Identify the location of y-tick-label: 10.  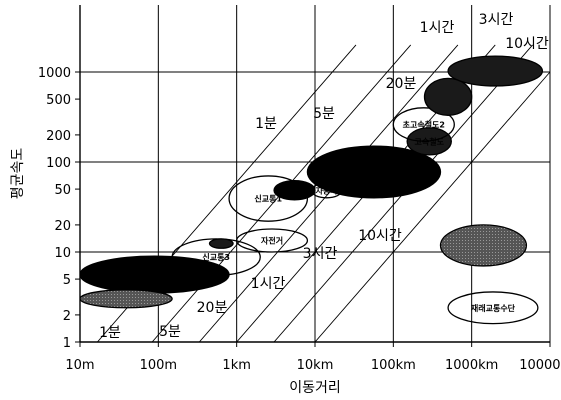
(62, 253).